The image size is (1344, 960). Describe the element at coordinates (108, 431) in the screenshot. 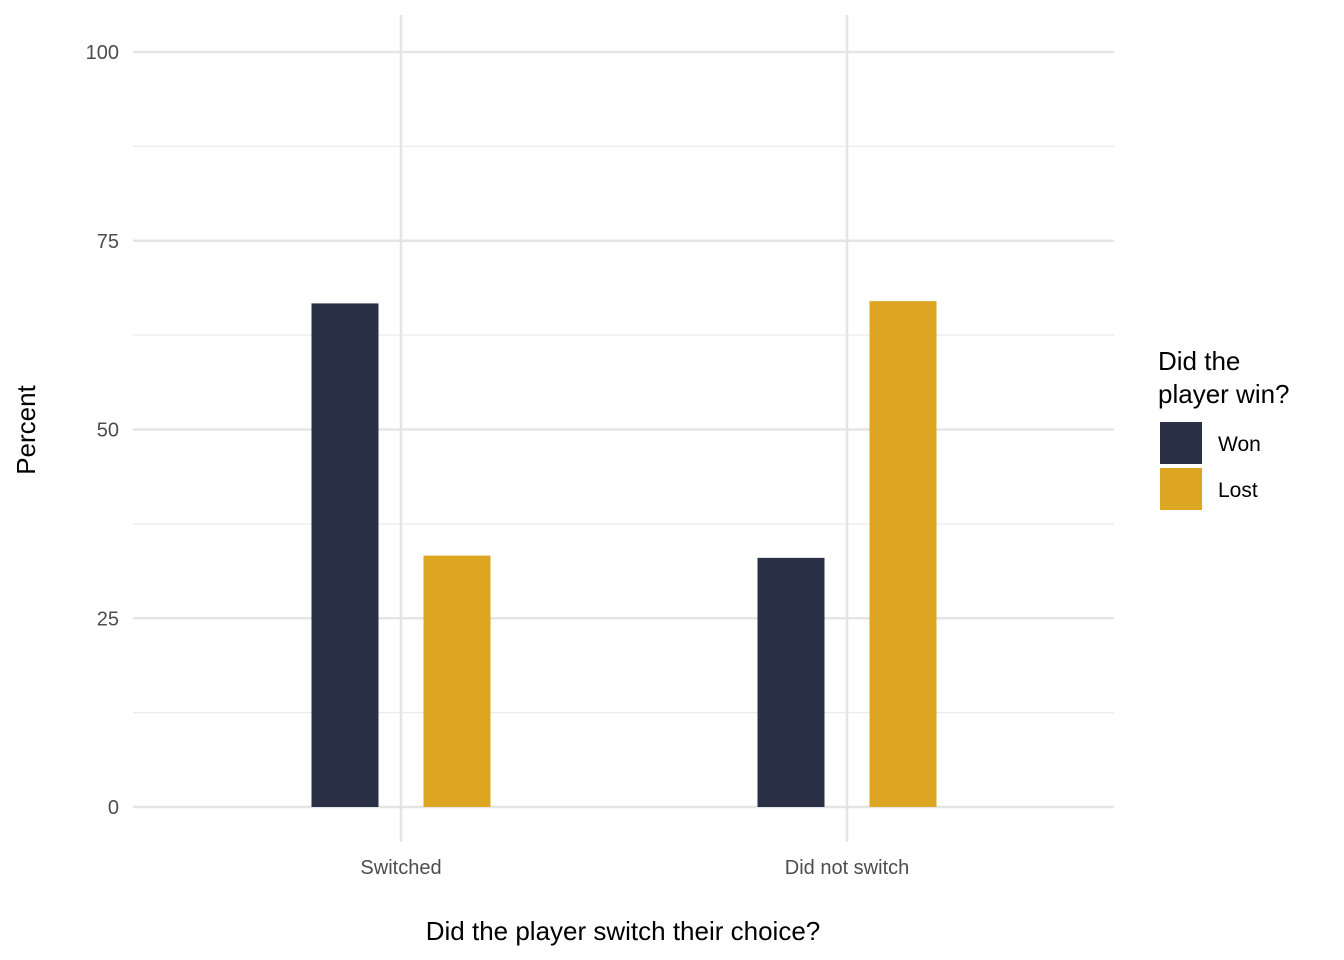

I see `y-tick-label: 50` at that location.